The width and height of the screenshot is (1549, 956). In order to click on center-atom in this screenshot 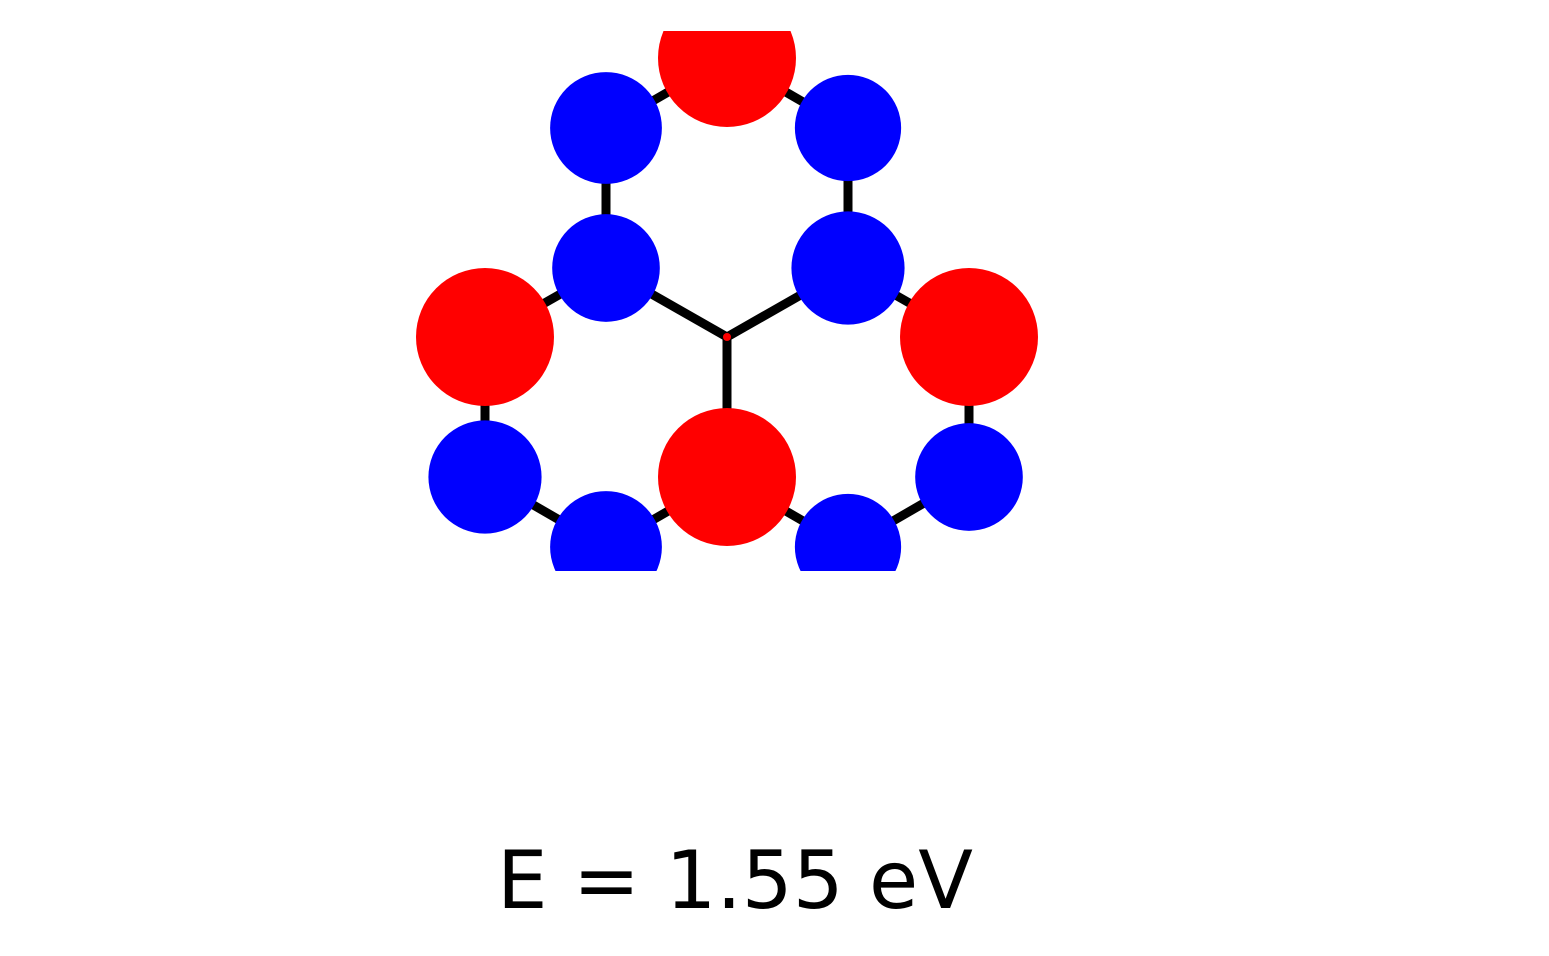, I will do `click(727, 337)`.